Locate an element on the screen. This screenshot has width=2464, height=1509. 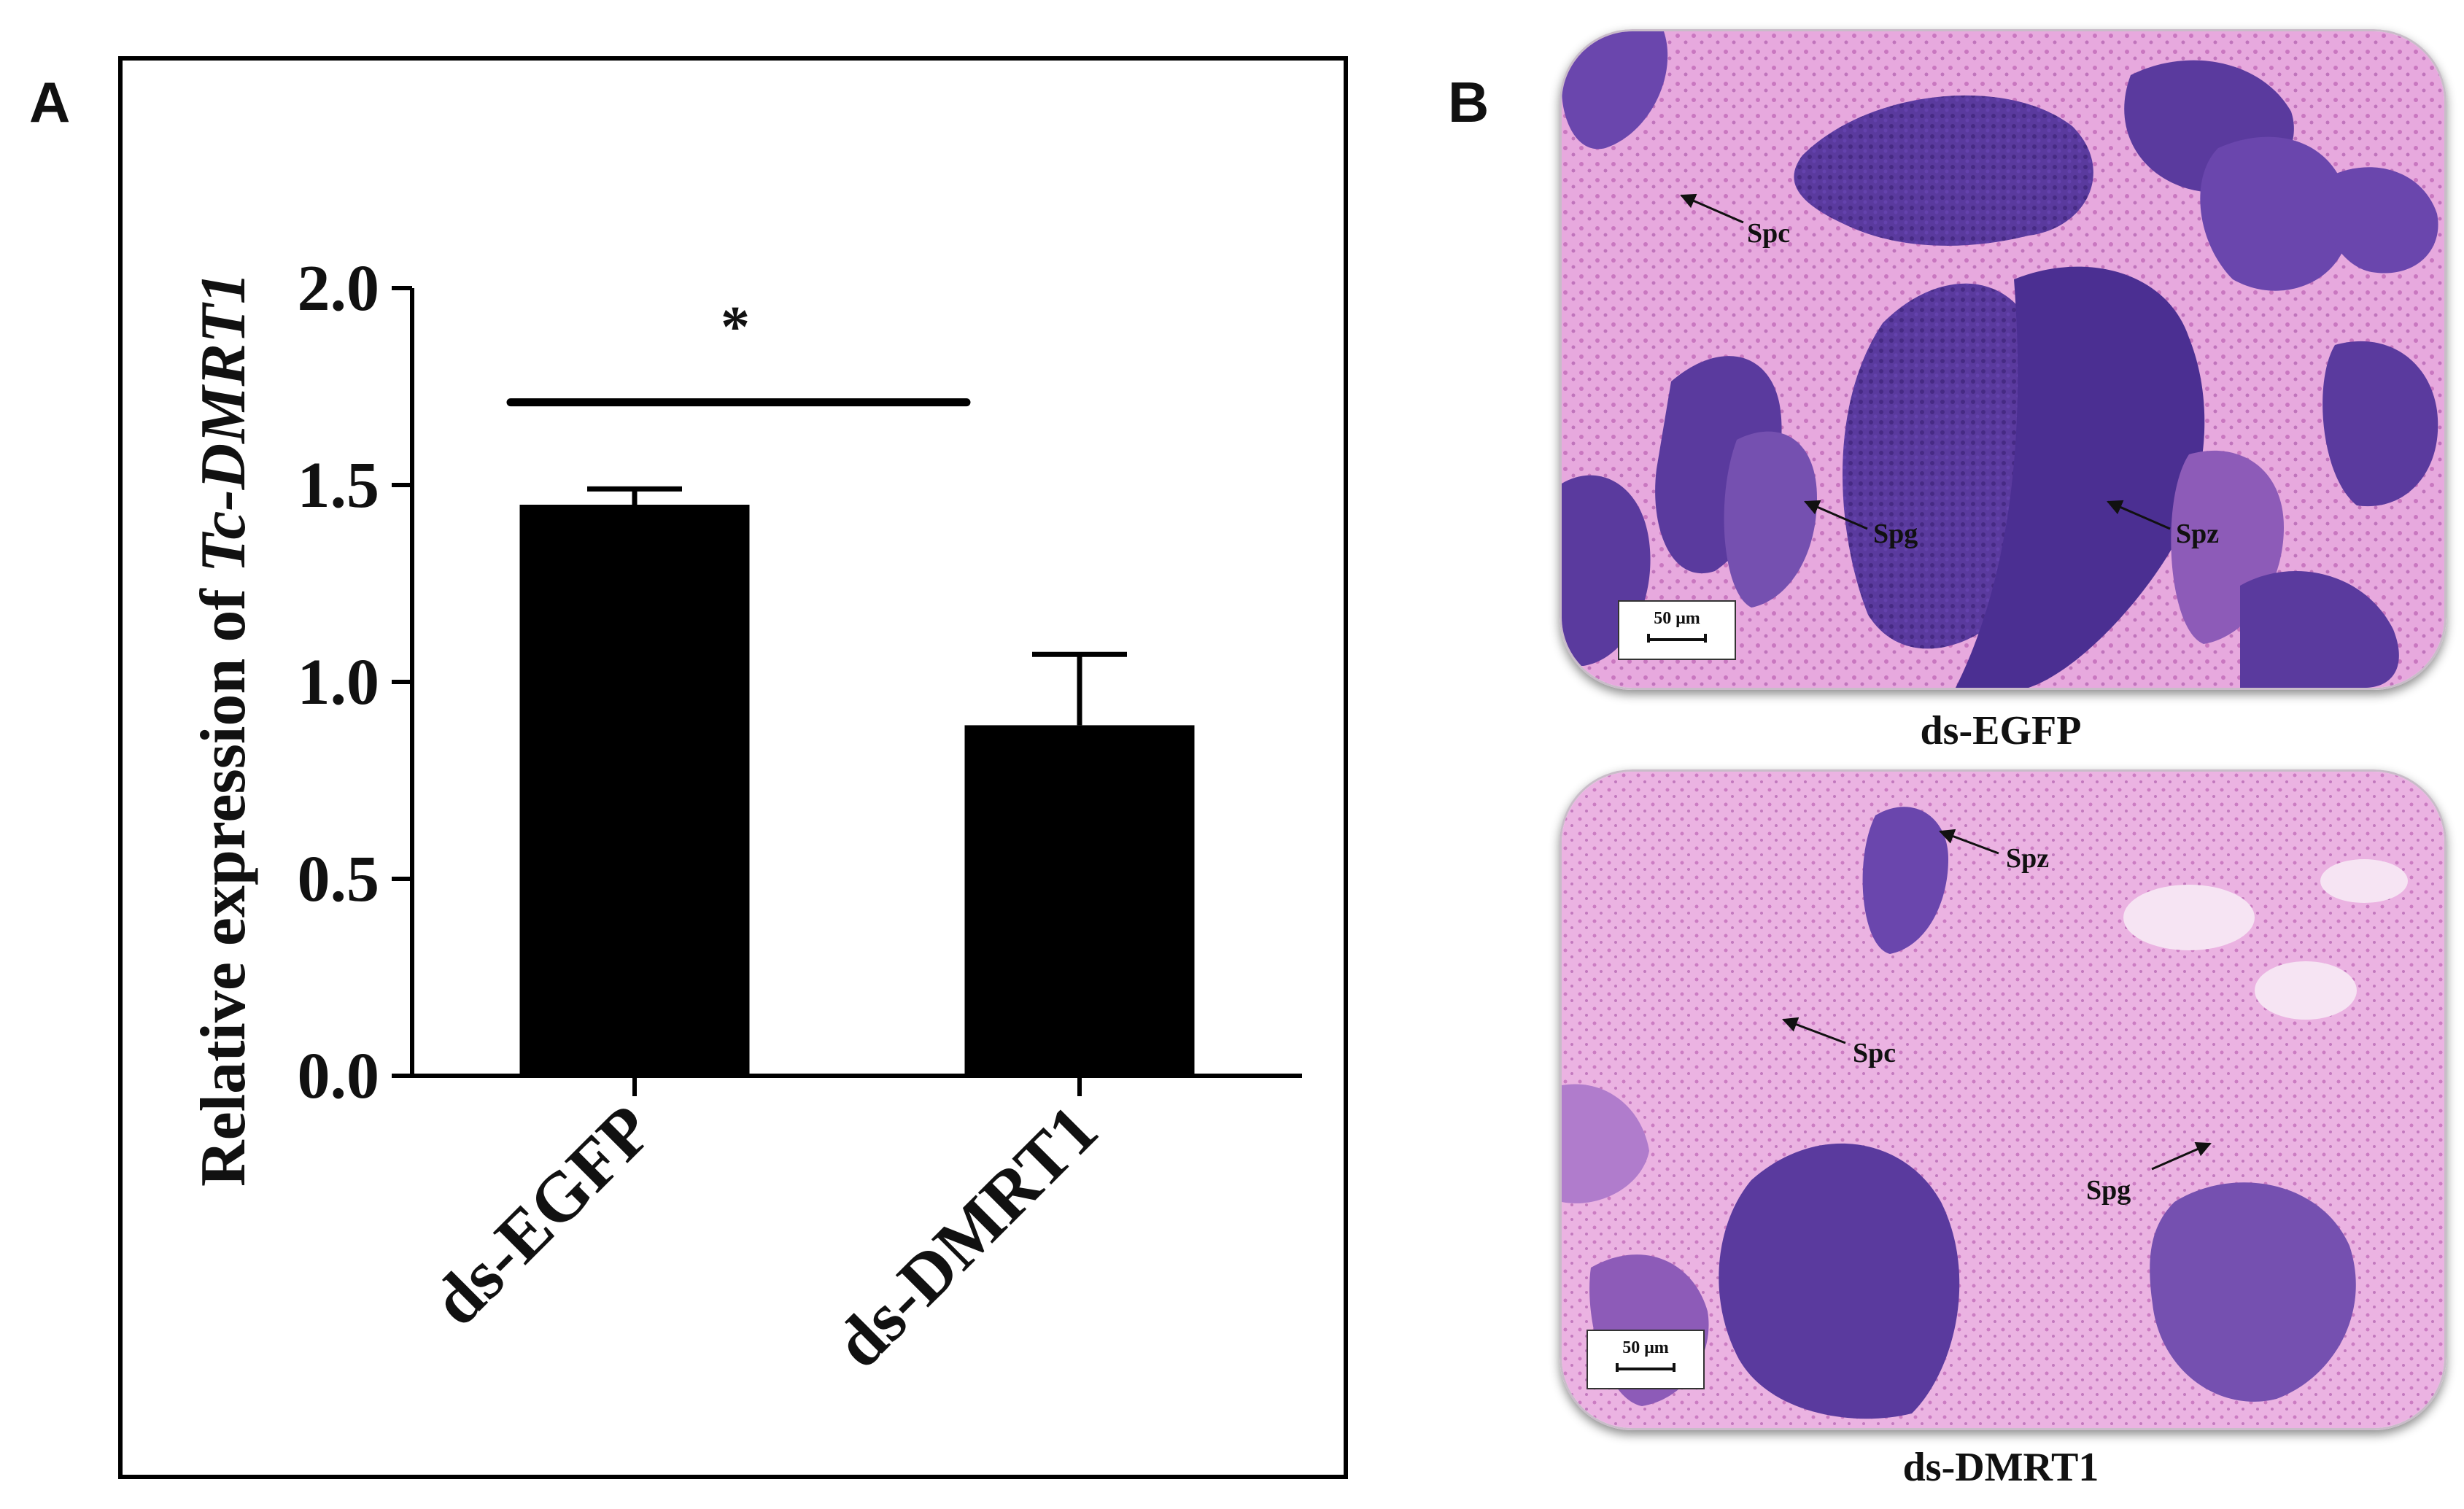
label-dmrt1-spg: Spg is located at coordinates (2108, 1190).